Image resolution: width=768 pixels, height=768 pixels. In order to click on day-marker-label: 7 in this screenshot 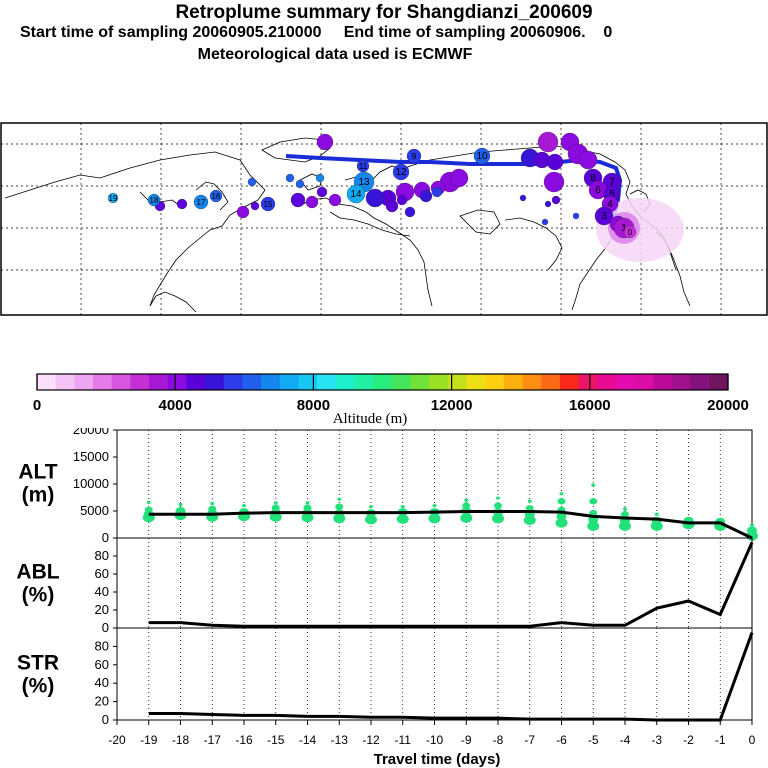, I will do `click(612, 182)`.